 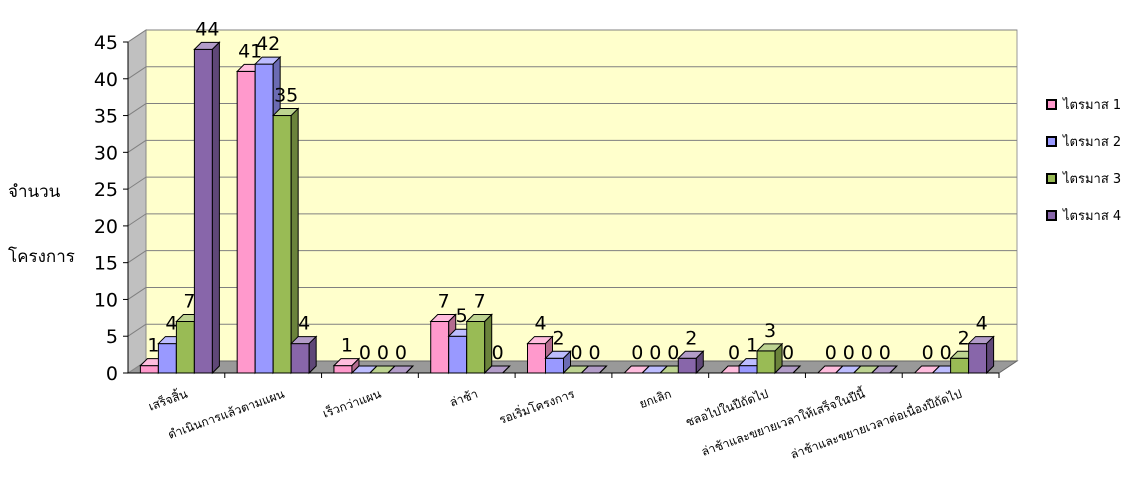 What do you see at coordinates (106, 80) in the screenshot?
I see `y-tick-label: 40` at bounding box center [106, 80].